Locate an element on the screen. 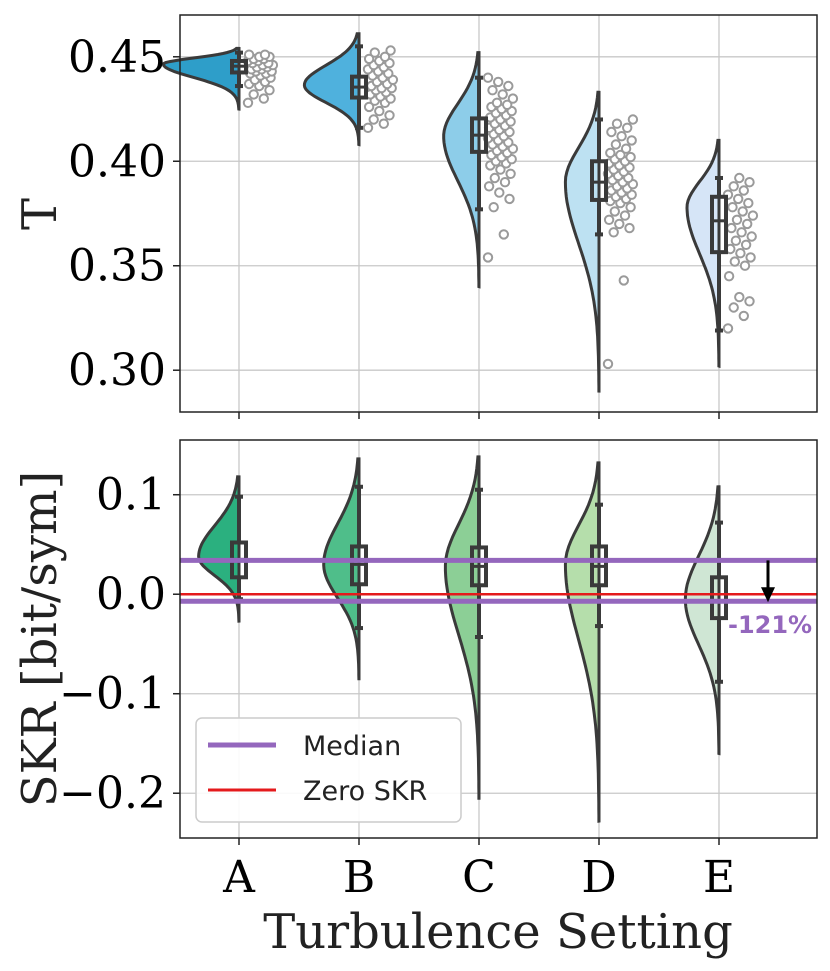 This screenshot has width=830, height=971. top-group-B is located at coordinates (350, 89).